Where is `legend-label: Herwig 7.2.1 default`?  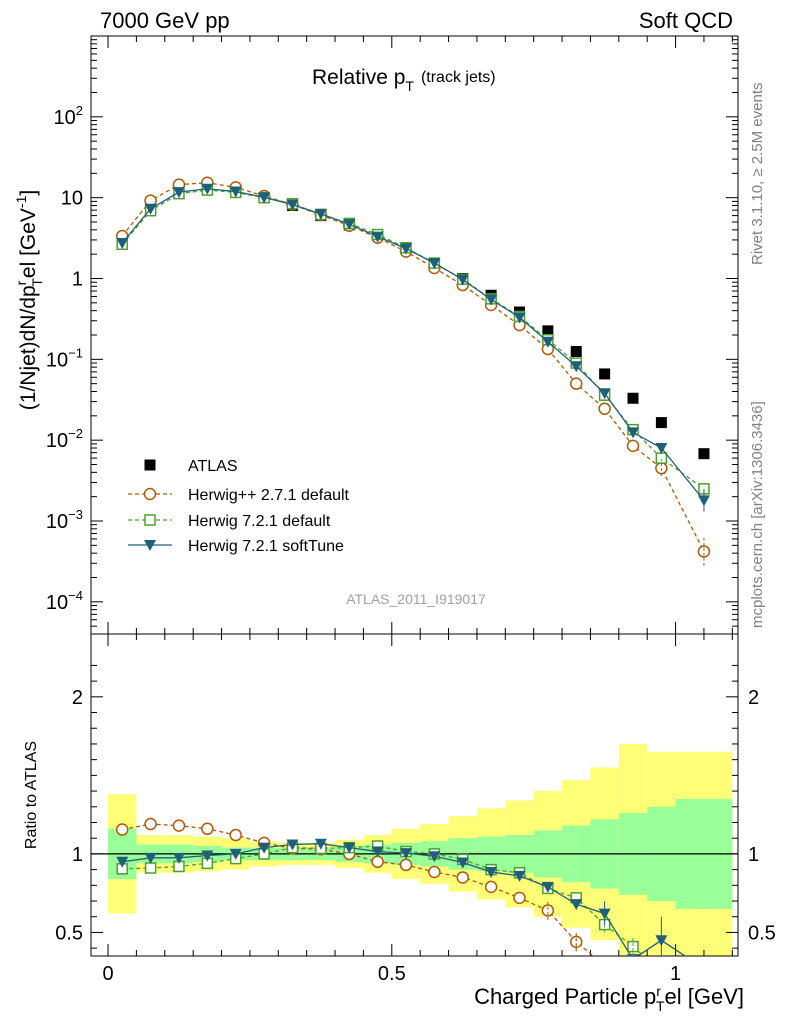 legend-label: Herwig 7.2.1 default is located at coordinates (259, 521).